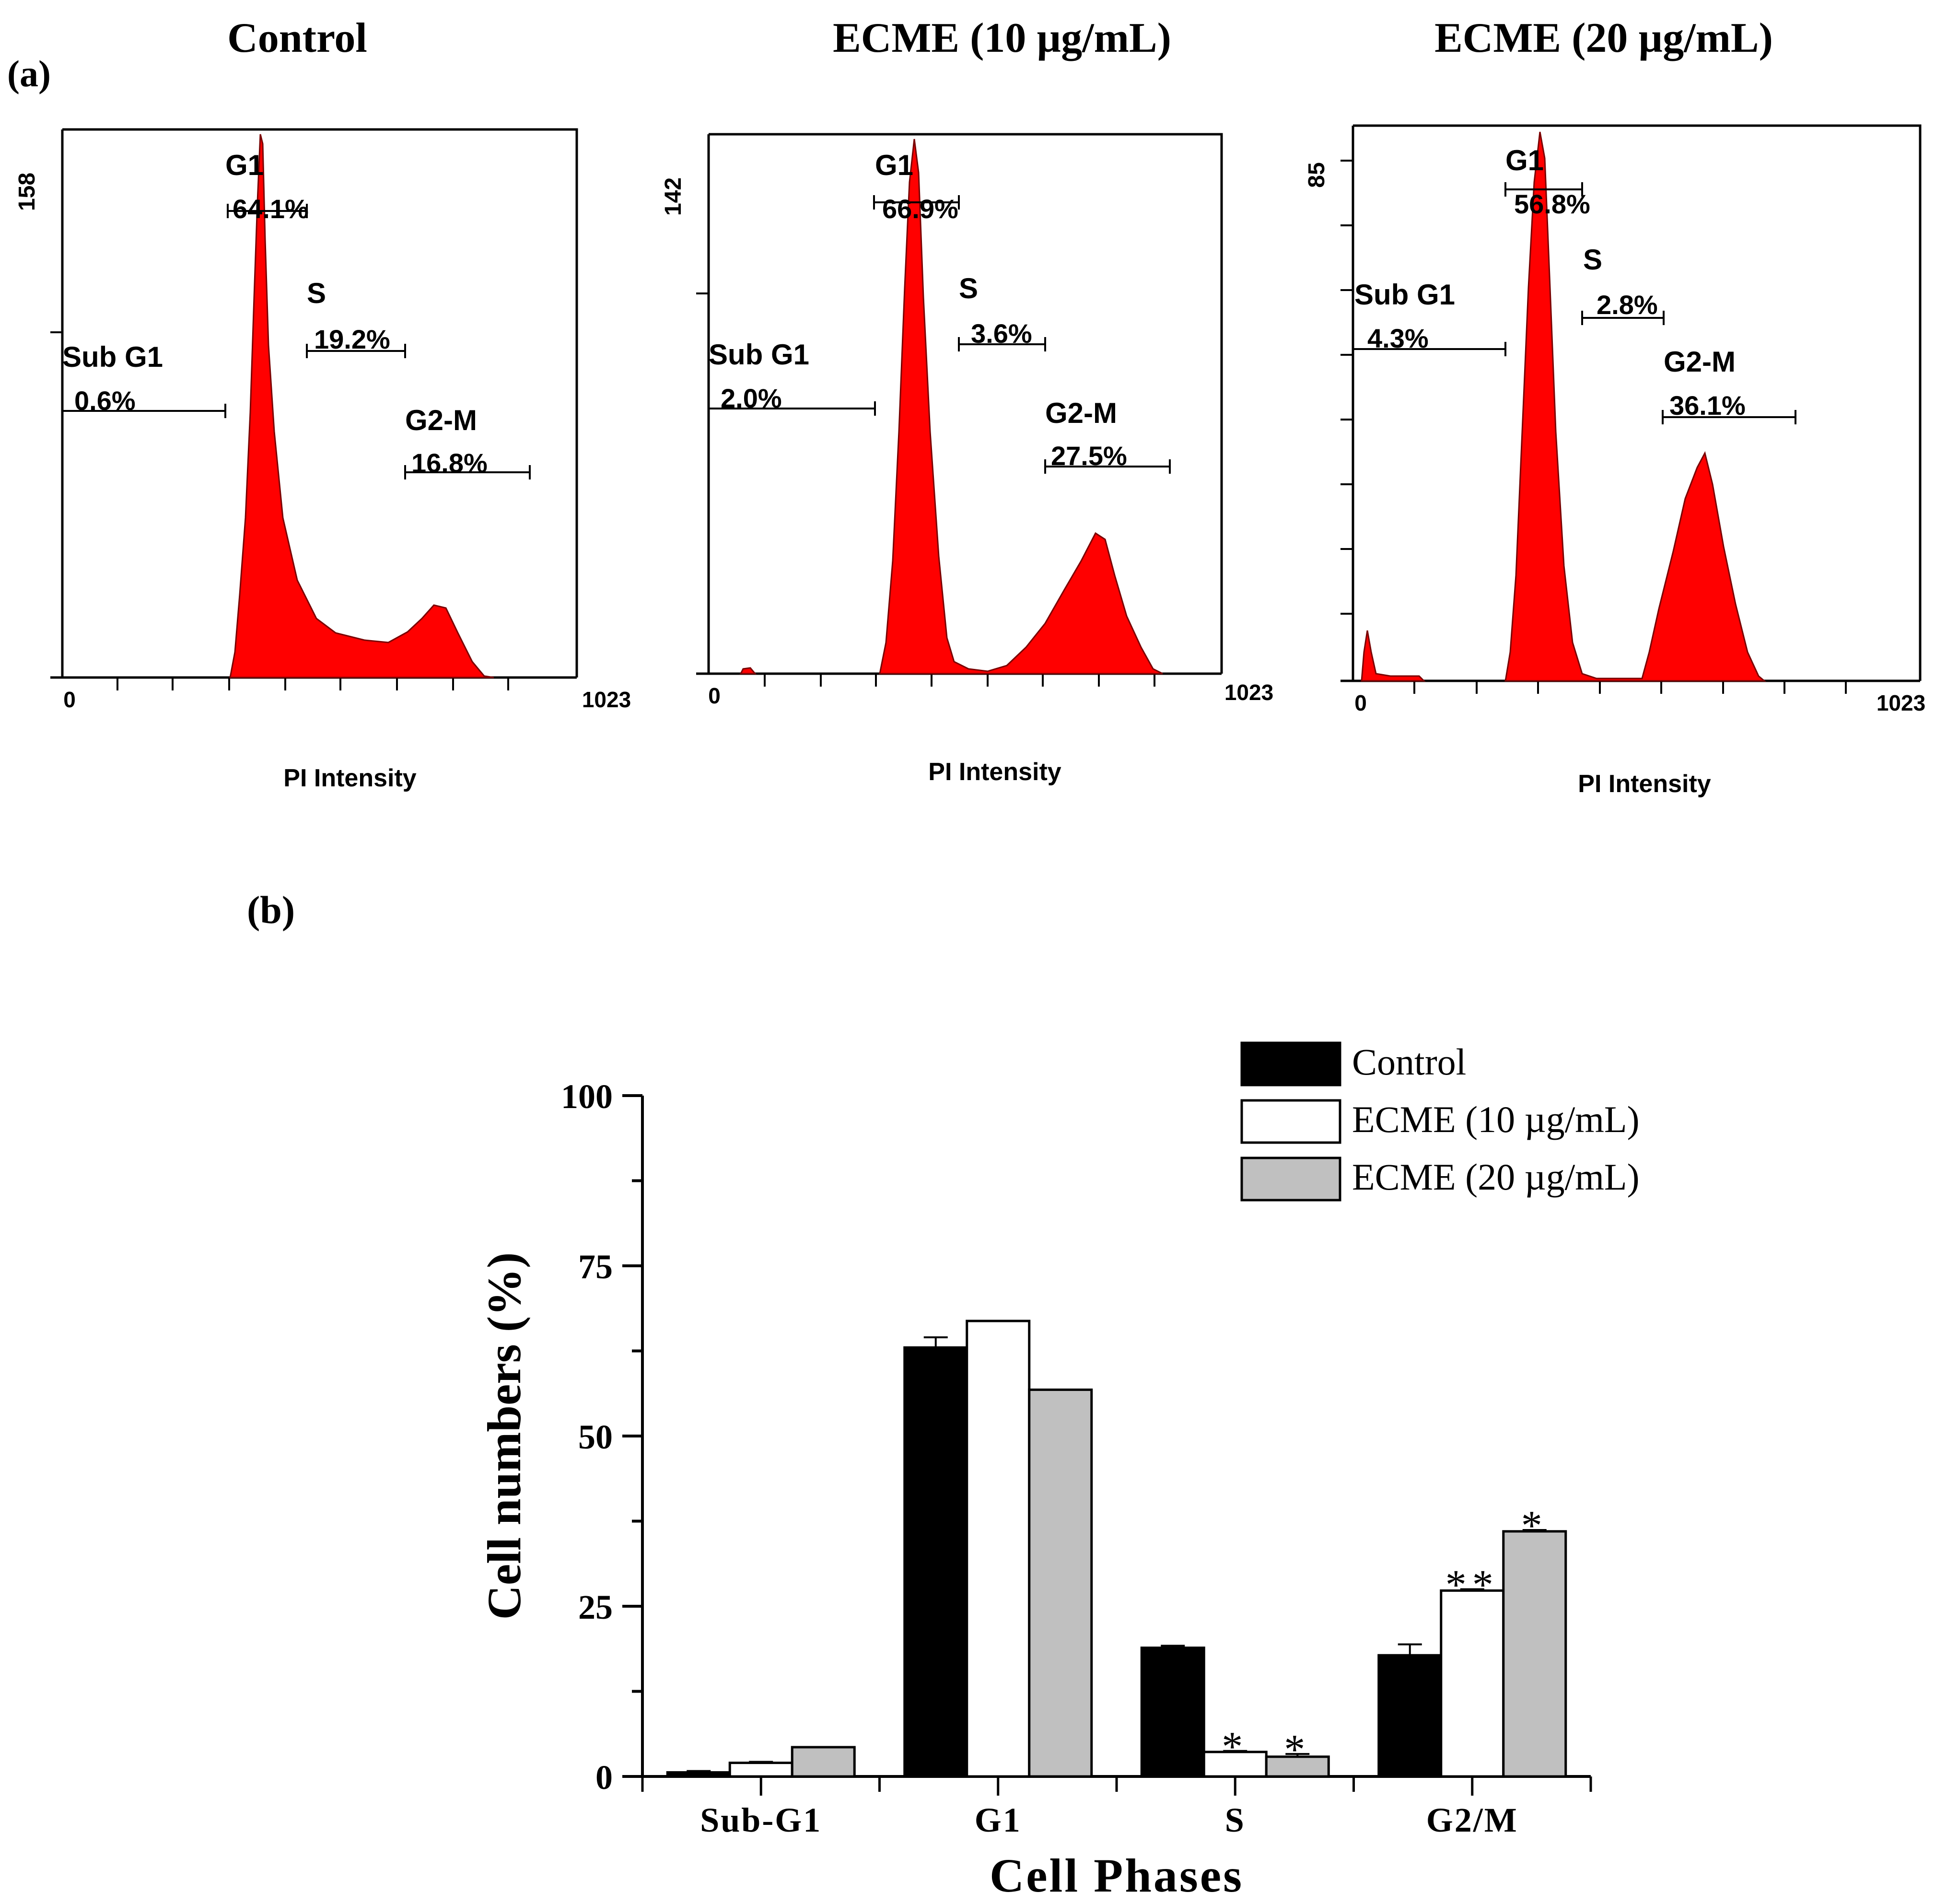 The width and height of the screenshot is (1935, 1904). What do you see at coordinates (751, 398) in the screenshot?
I see `gate-percent: 2.0%` at bounding box center [751, 398].